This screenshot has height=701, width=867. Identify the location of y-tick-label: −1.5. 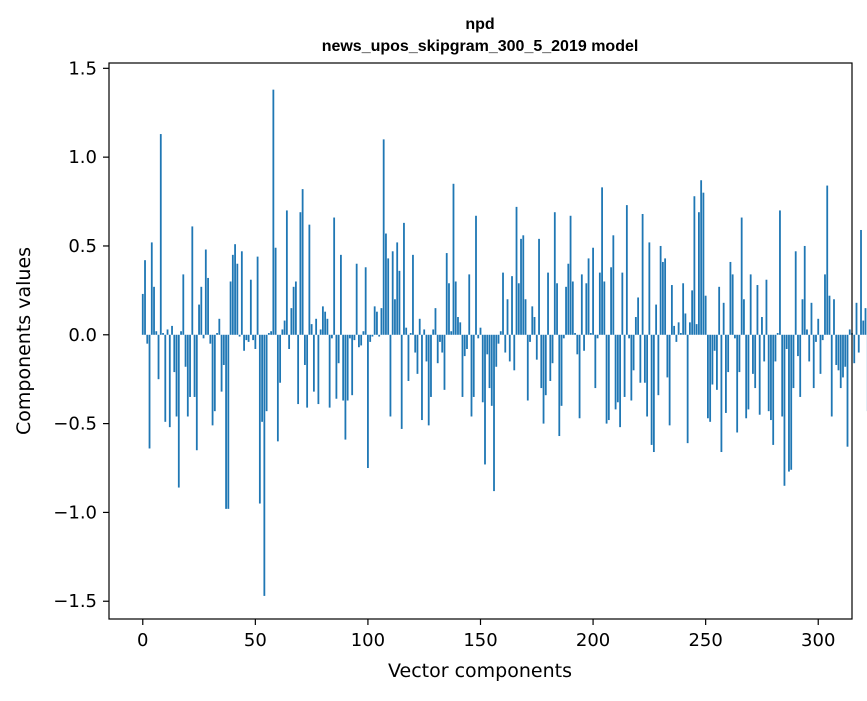
(75, 601).